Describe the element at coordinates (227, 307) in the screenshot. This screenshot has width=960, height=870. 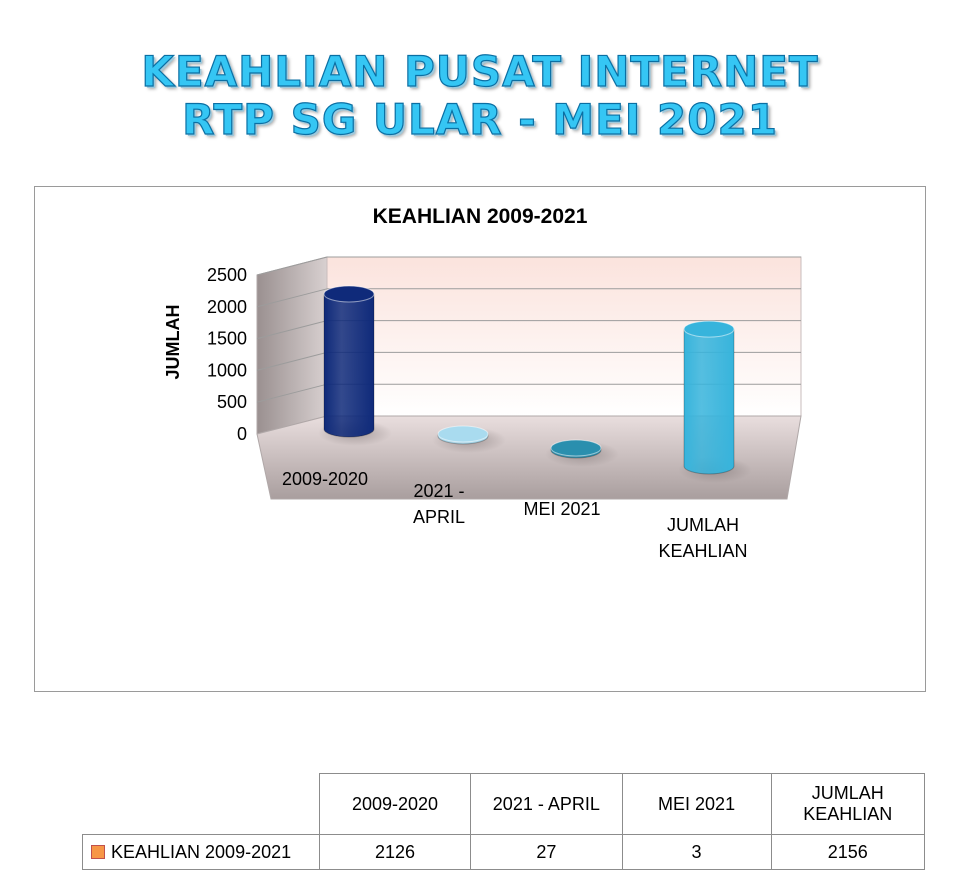
I see `y-tick-label: 2000` at that location.